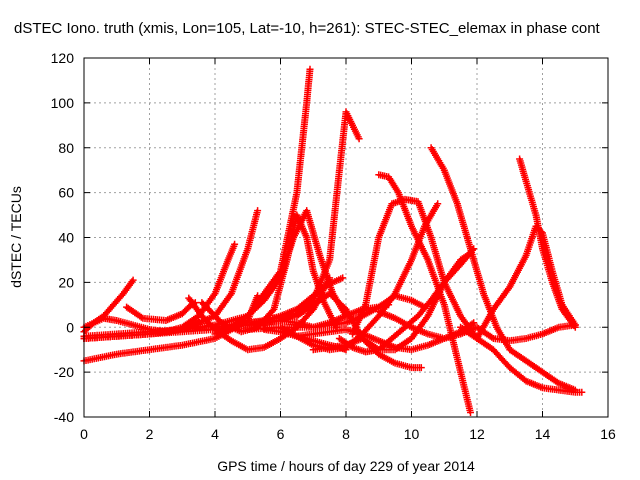 The width and height of the screenshot is (640, 480). I want to click on x-tick-label: 12, so click(477, 434).